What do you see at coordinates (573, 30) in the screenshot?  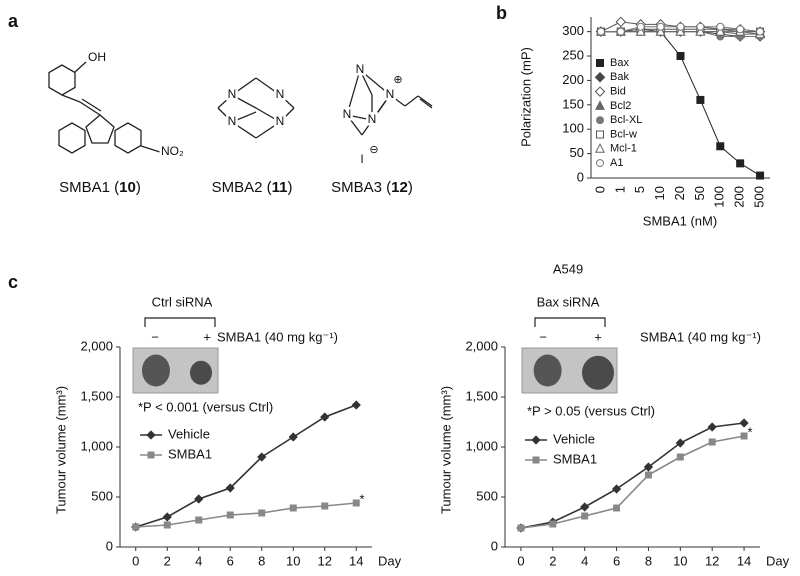 I see `y-tick-label: 300` at bounding box center [573, 30].